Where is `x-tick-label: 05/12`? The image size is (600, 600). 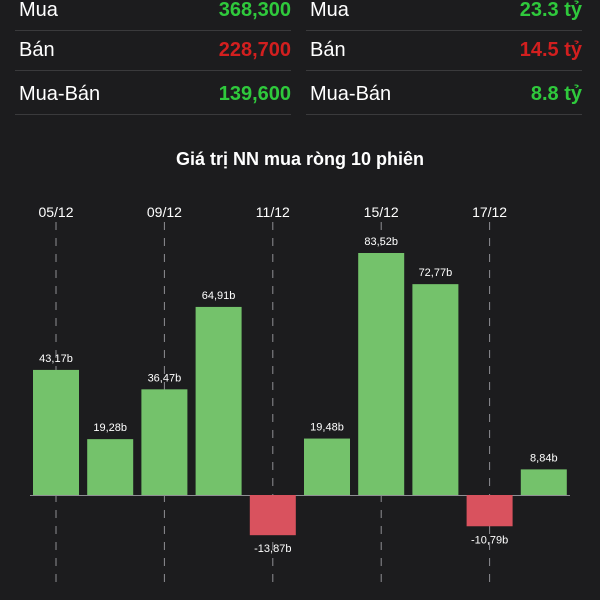 x-tick-label: 05/12 is located at coordinates (55, 212).